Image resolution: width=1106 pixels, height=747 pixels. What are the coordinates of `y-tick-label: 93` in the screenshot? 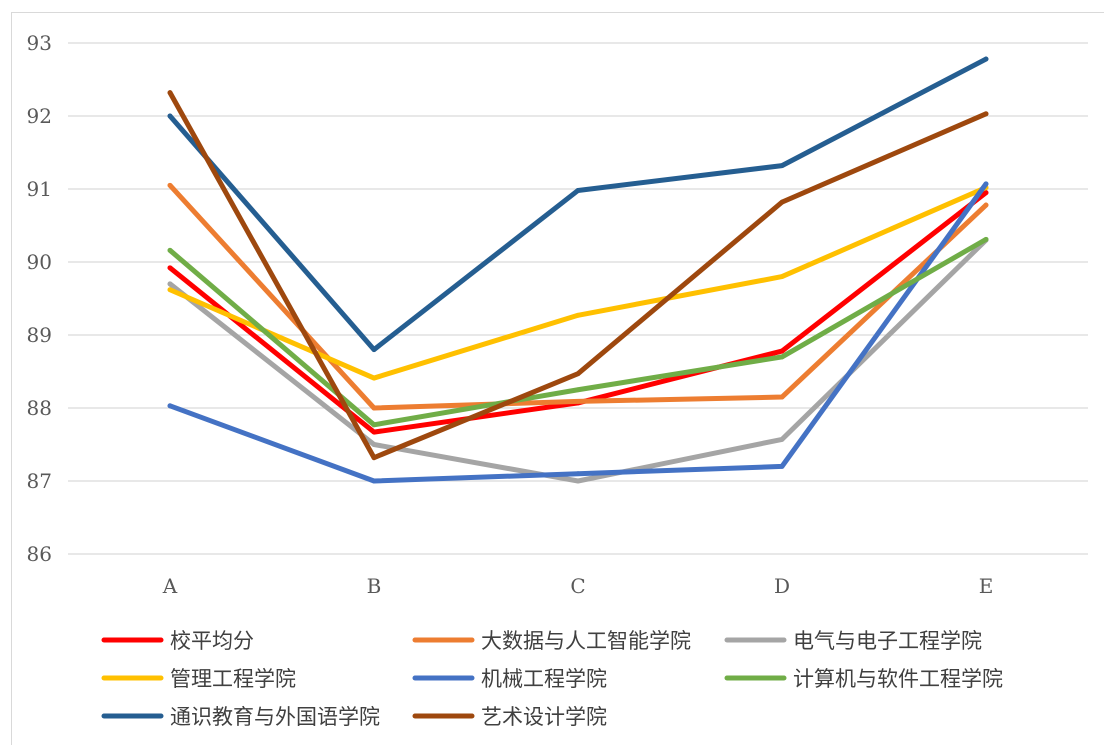 It's located at (39, 43).